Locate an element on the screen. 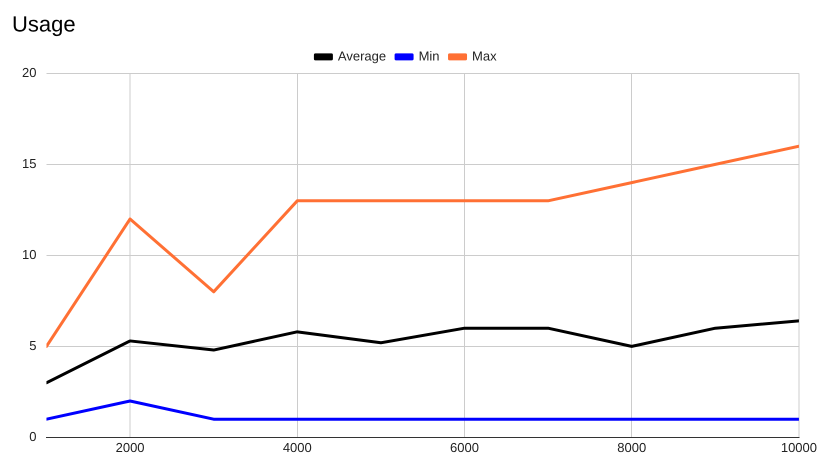 This screenshot has width=828, height=467. legend-label: Min is located at coordinates (429, 56).